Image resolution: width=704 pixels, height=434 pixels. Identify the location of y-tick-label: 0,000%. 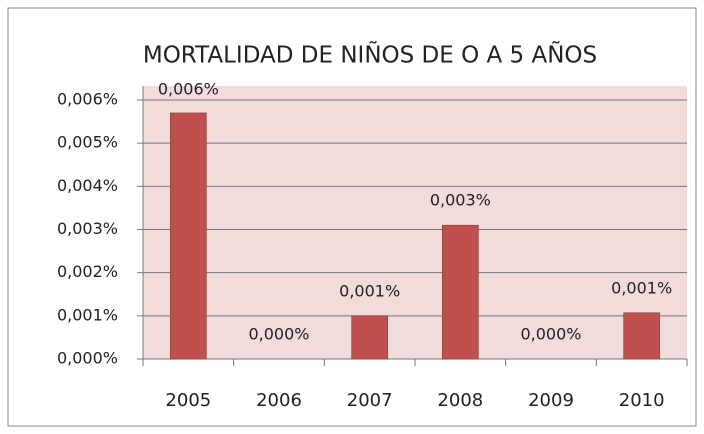
(87, 358).